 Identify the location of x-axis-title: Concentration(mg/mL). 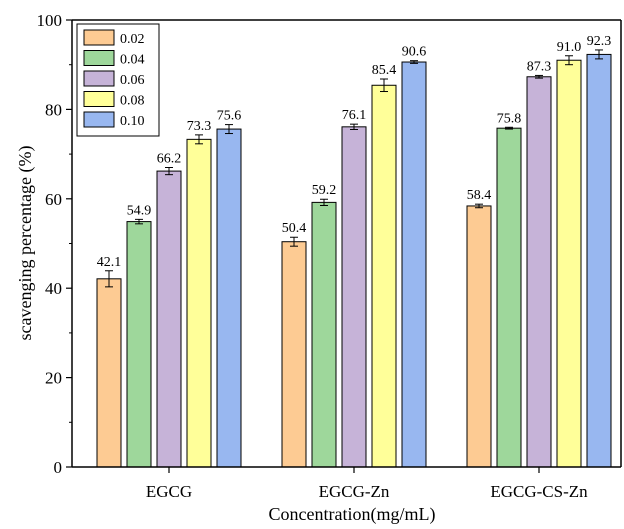
(352, 514).